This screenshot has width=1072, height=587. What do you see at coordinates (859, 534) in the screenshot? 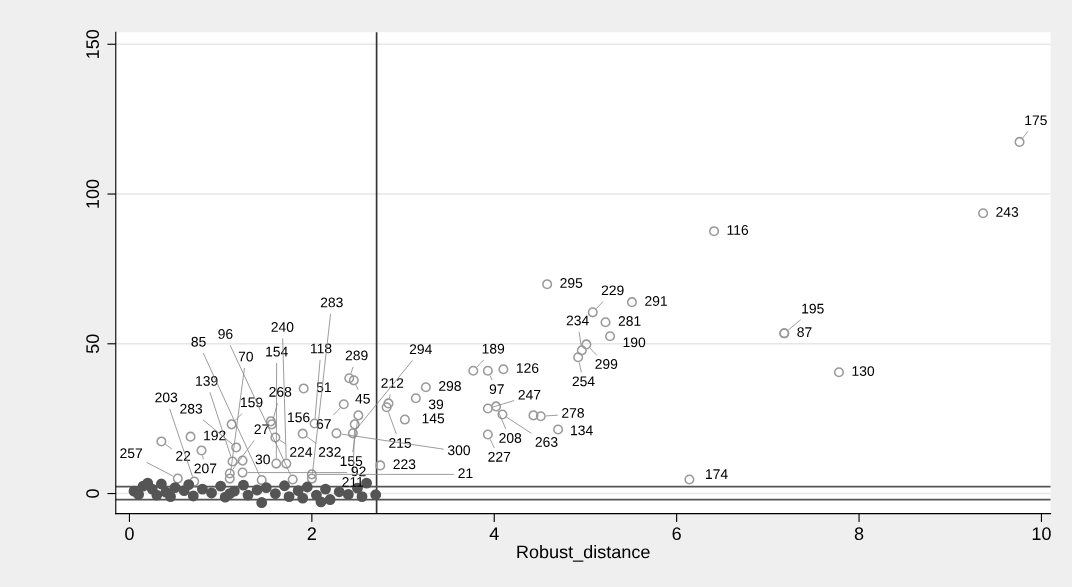
I see `x-tick-label: 8` at bounding box center [859, 534].